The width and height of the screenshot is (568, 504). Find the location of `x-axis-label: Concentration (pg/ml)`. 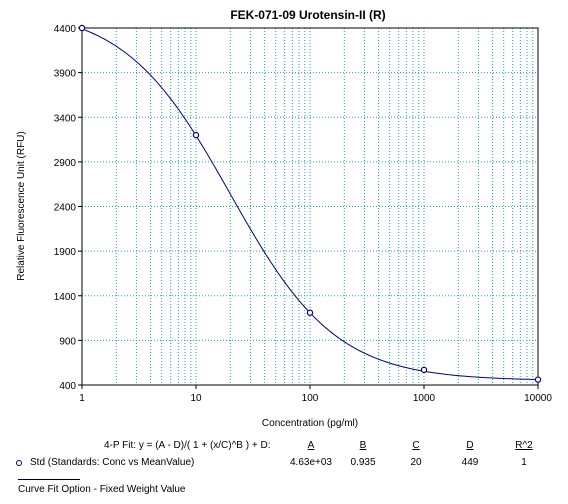

x-axis-label: Concentration (pg/ml) is located at coordinates (310, 423).